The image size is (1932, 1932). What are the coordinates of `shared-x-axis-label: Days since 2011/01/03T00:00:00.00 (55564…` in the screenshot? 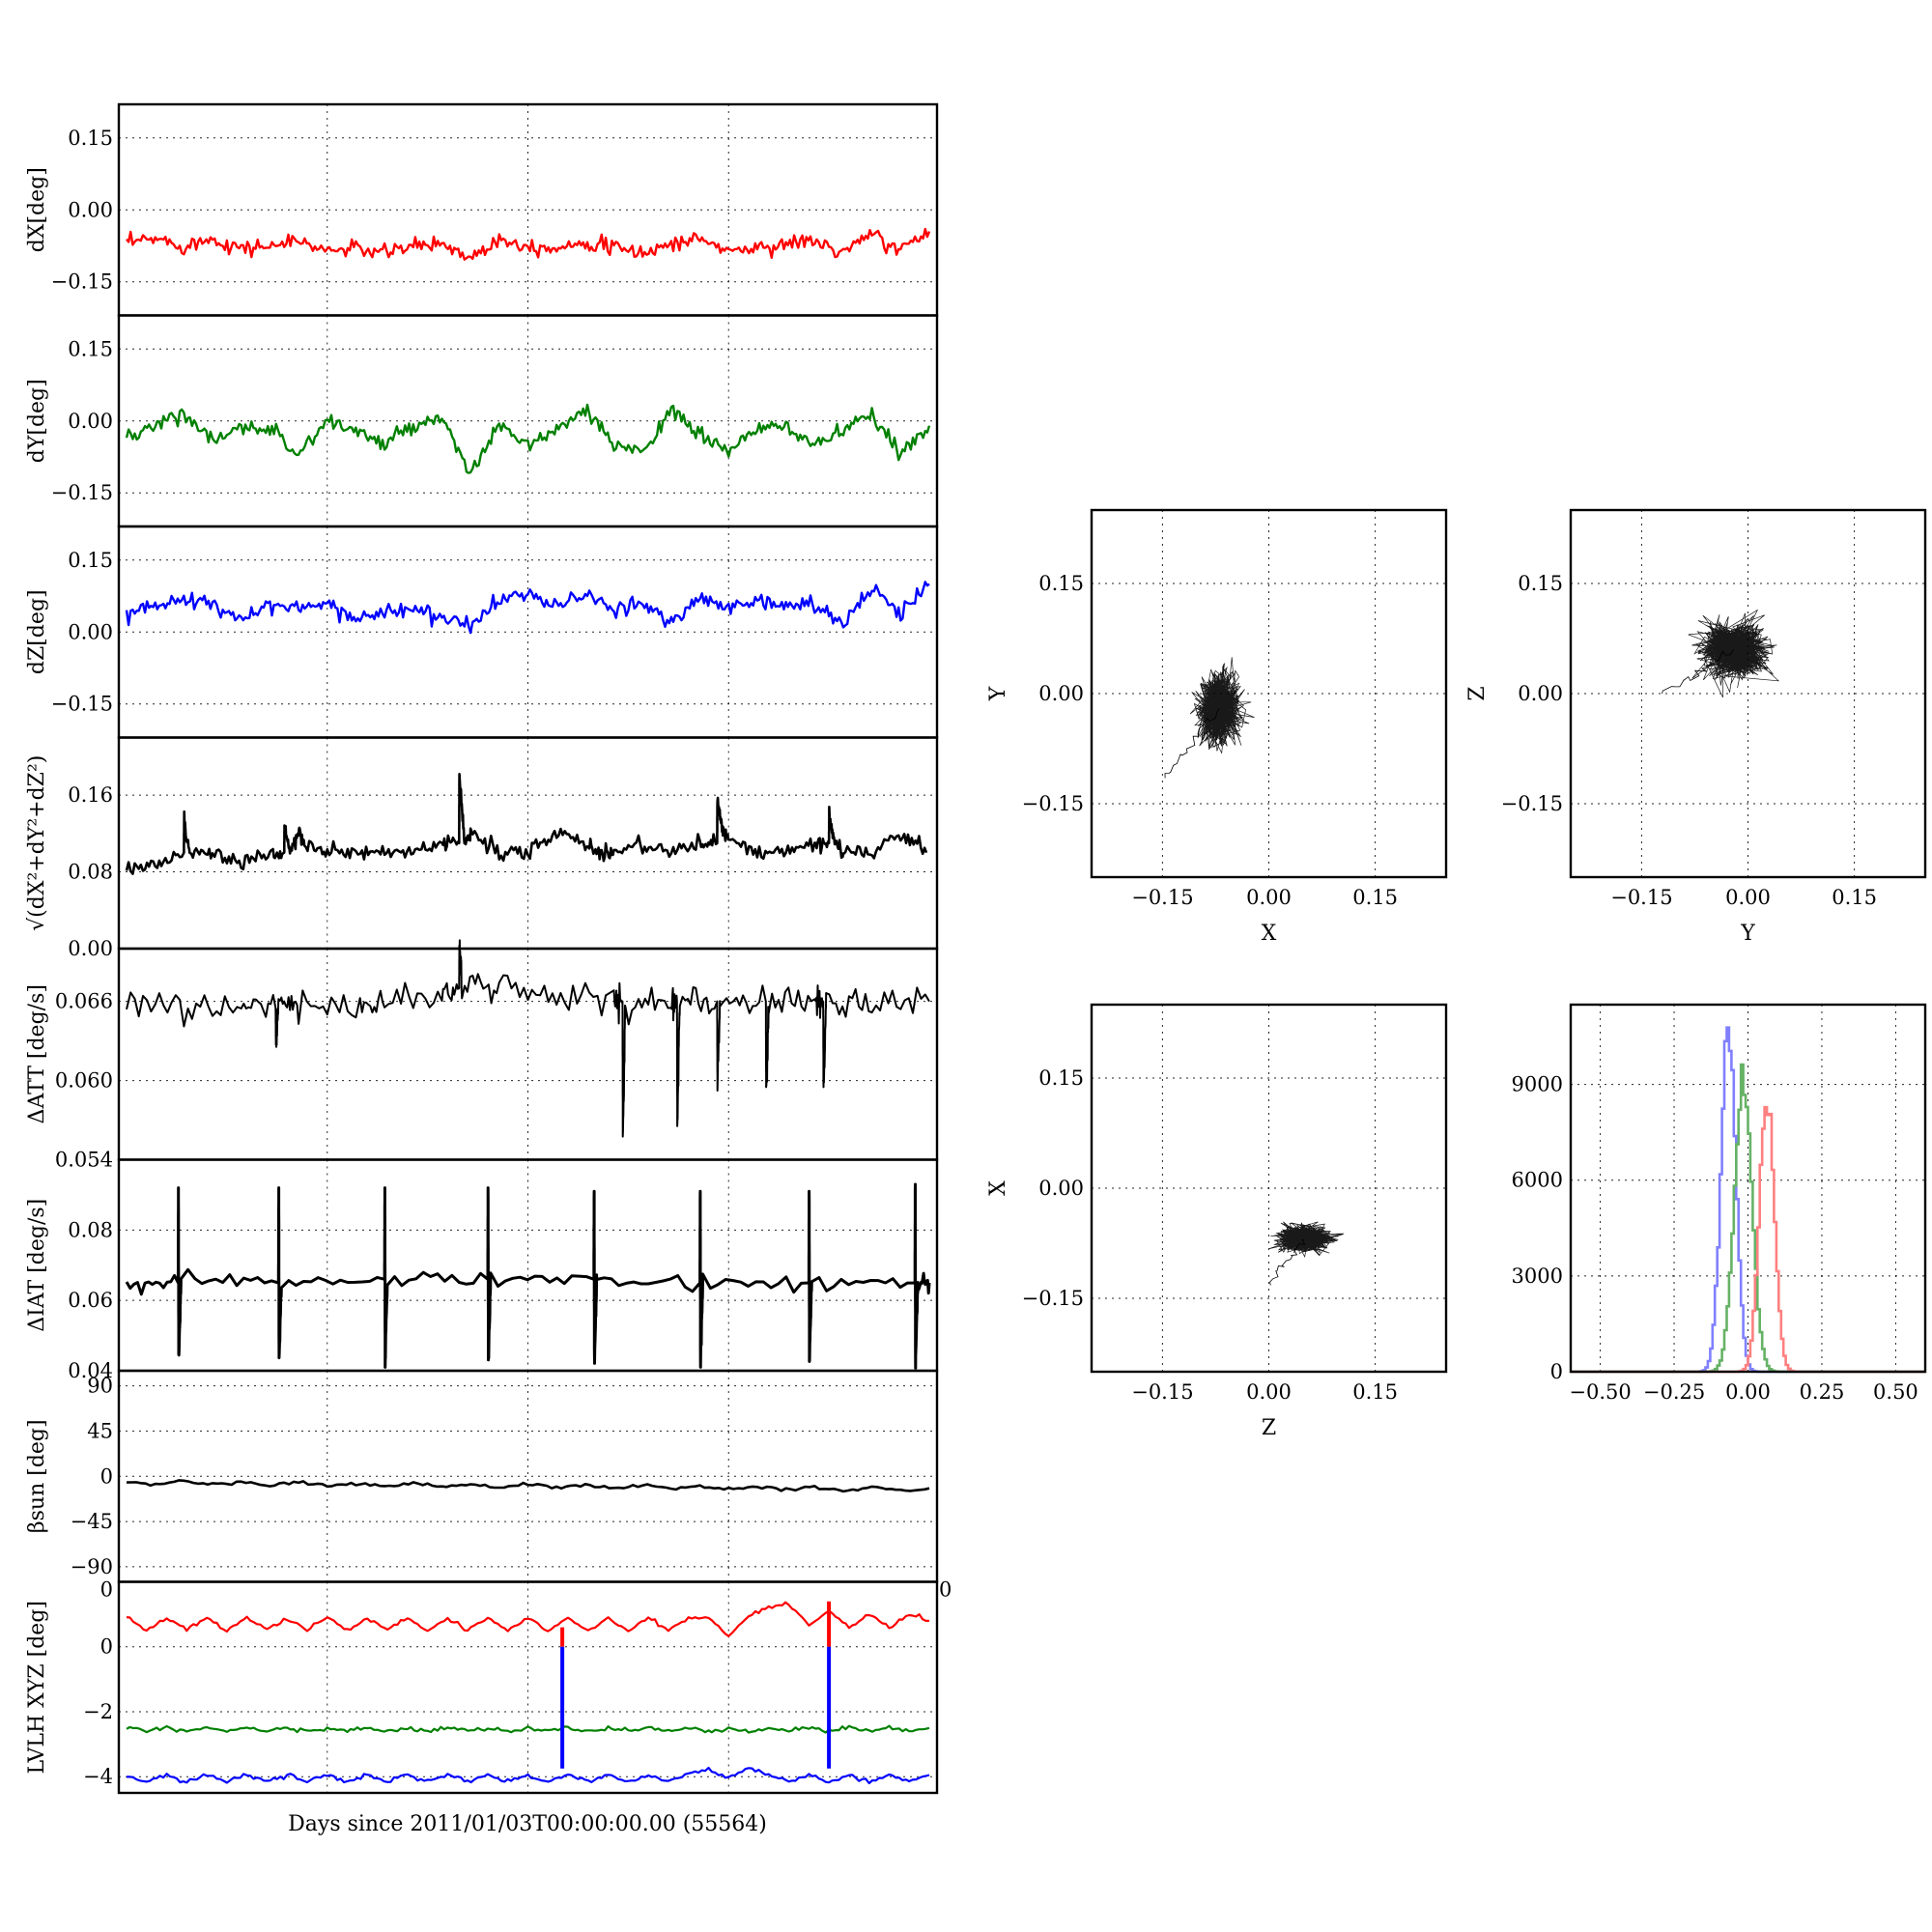 It's located at (527, 1824).